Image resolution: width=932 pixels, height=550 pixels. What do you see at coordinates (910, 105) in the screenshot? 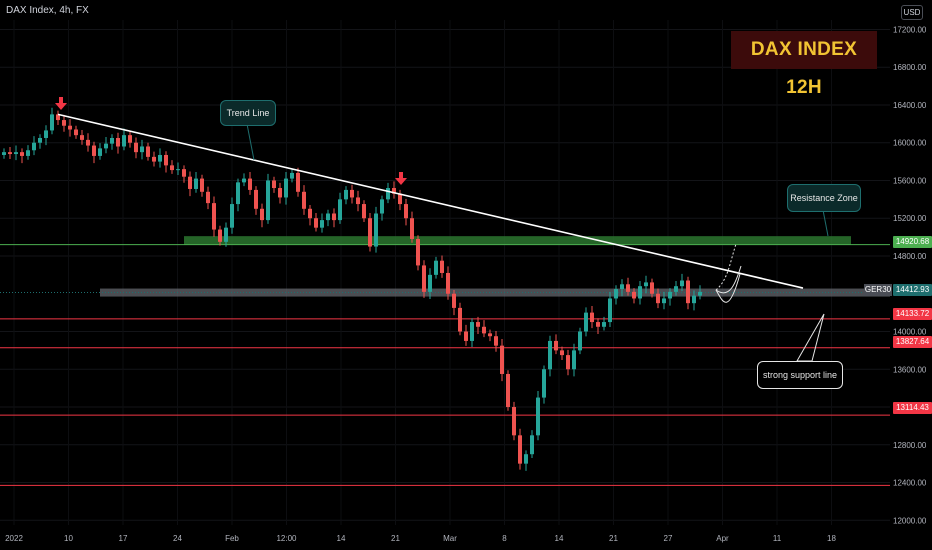
I see `y-tick-label: 16400.00` at bounding box center [910, 105].